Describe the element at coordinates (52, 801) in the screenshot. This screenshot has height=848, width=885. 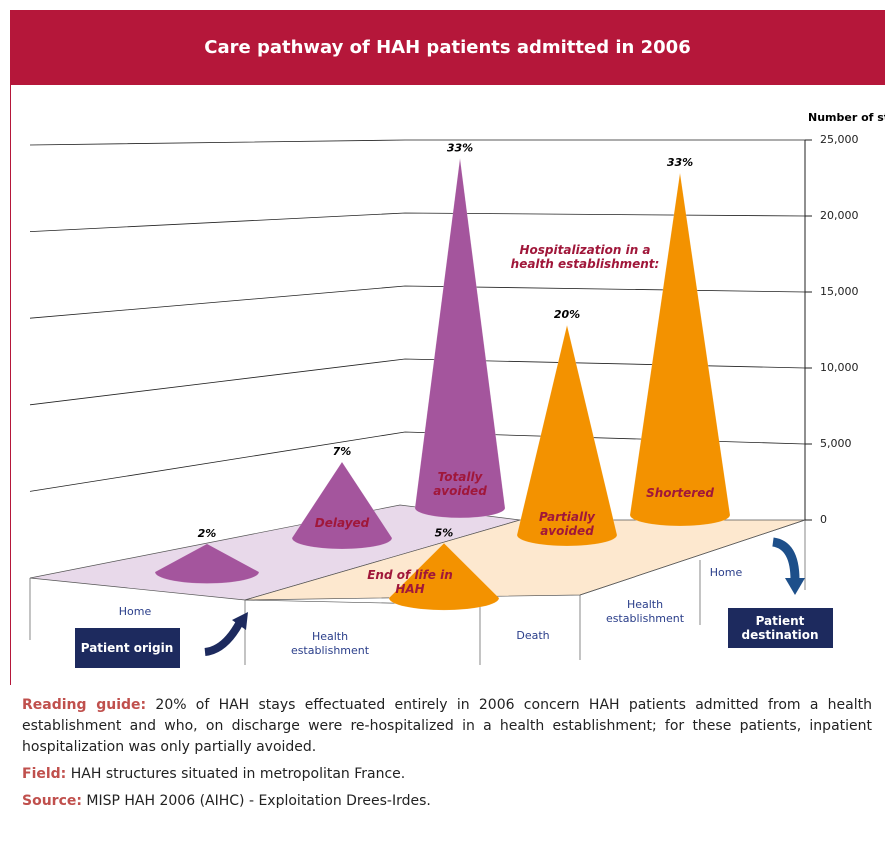
I see `note-label: Source:` at that location.